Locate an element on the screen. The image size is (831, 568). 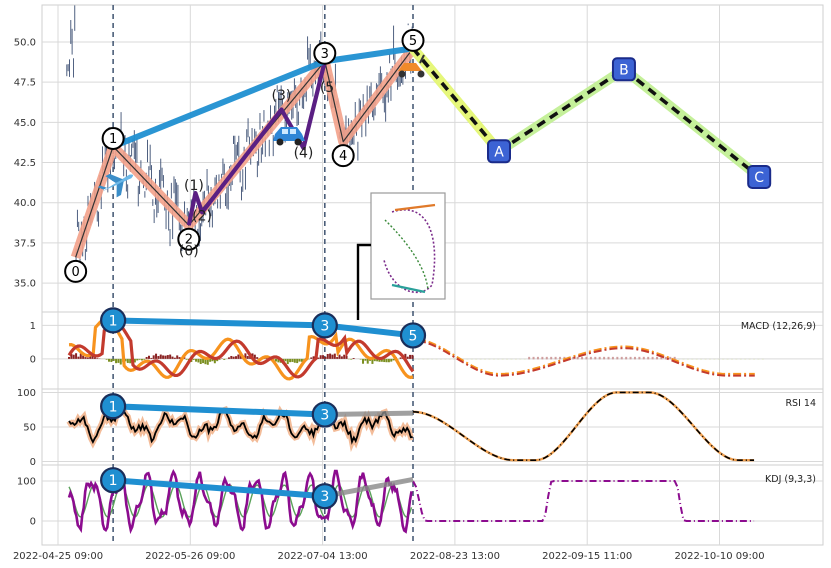
macd-marker-label: 1 is located at coordinates (113, 321).